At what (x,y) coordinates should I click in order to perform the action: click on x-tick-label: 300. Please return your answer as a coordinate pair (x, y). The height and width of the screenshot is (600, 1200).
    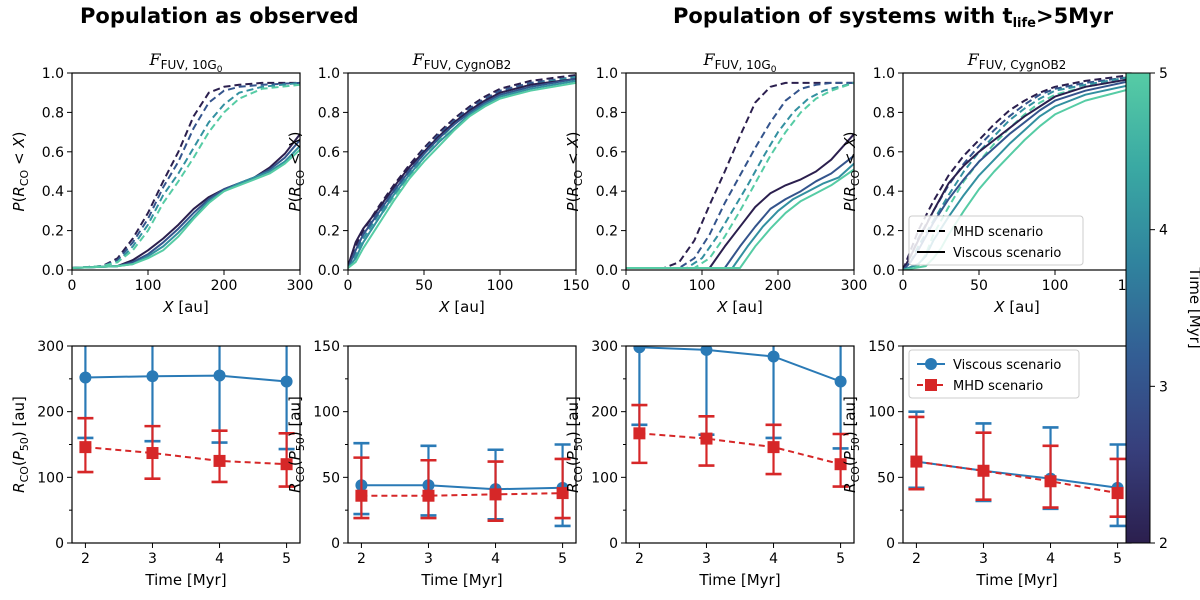
    Looking at the image, I should click on (300, 286).